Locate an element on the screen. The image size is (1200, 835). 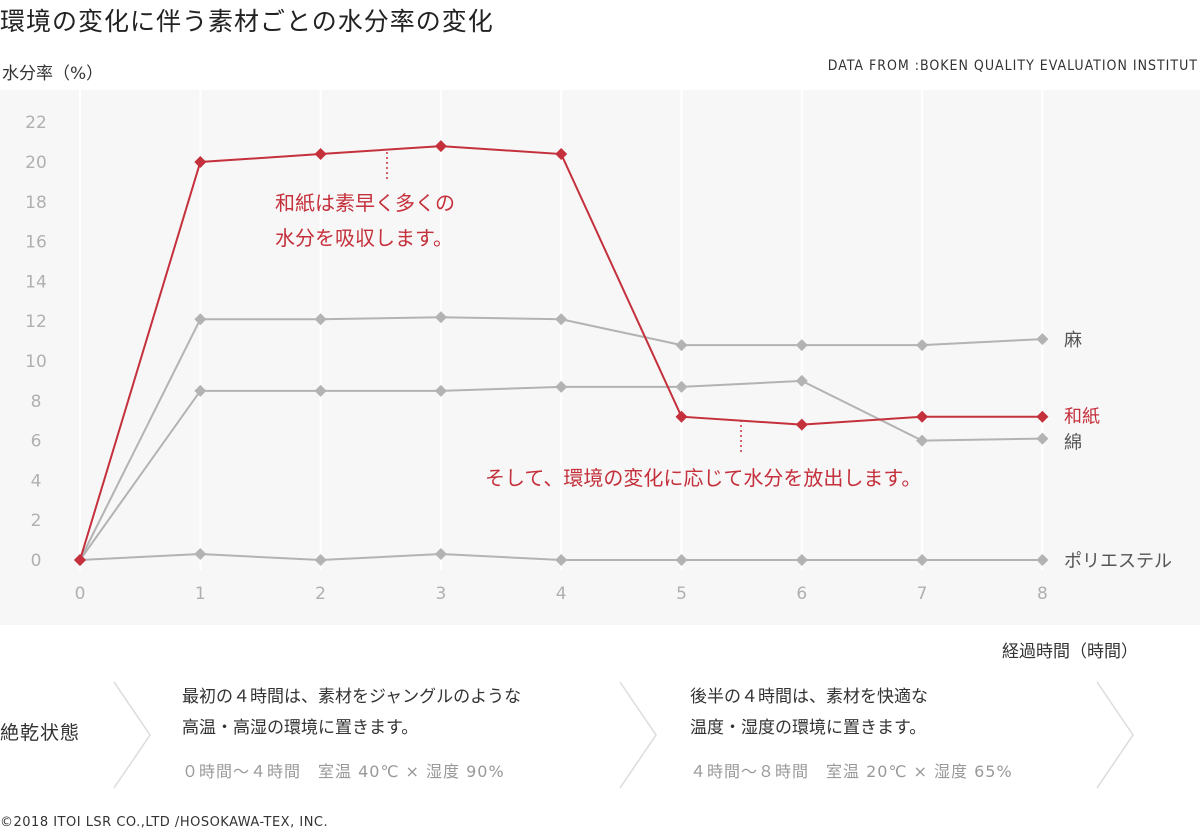
x-tick-label: 3 is located at coordinates (440, 594).